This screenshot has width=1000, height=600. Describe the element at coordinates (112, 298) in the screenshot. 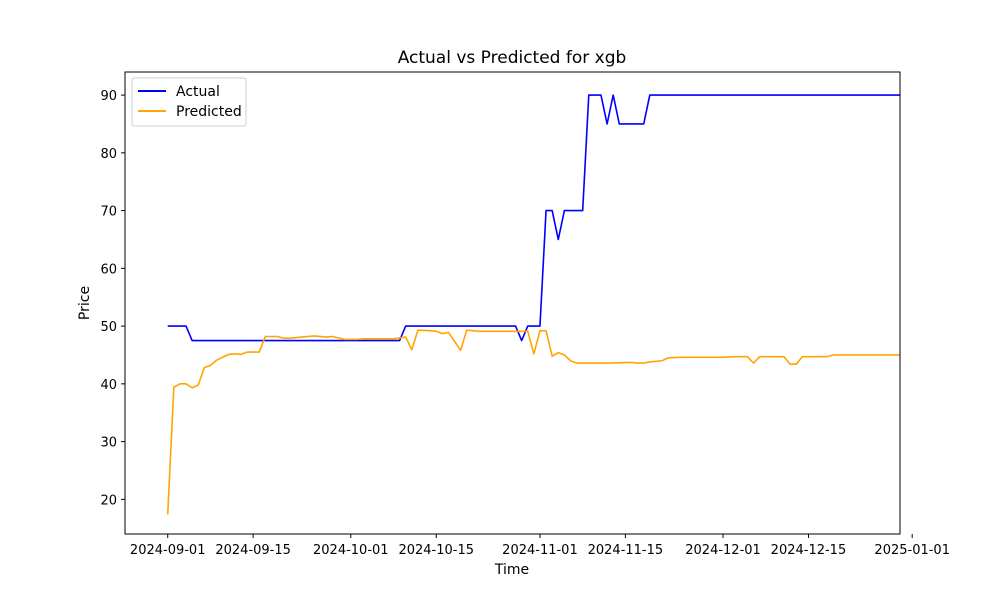

I see `y-axis: 20 30 40 50 60 70 80 90` at that location.